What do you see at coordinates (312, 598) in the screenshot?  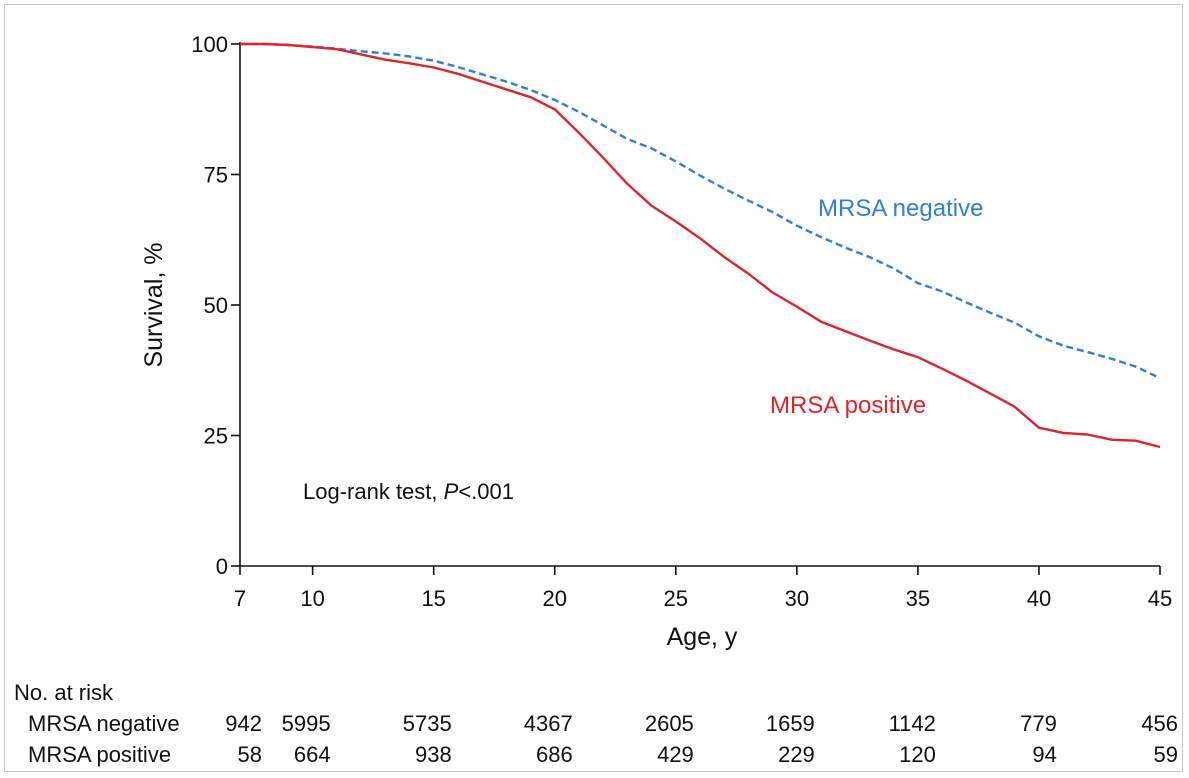 I see `x-tick-label: 10` at bounding box center [312, 598].